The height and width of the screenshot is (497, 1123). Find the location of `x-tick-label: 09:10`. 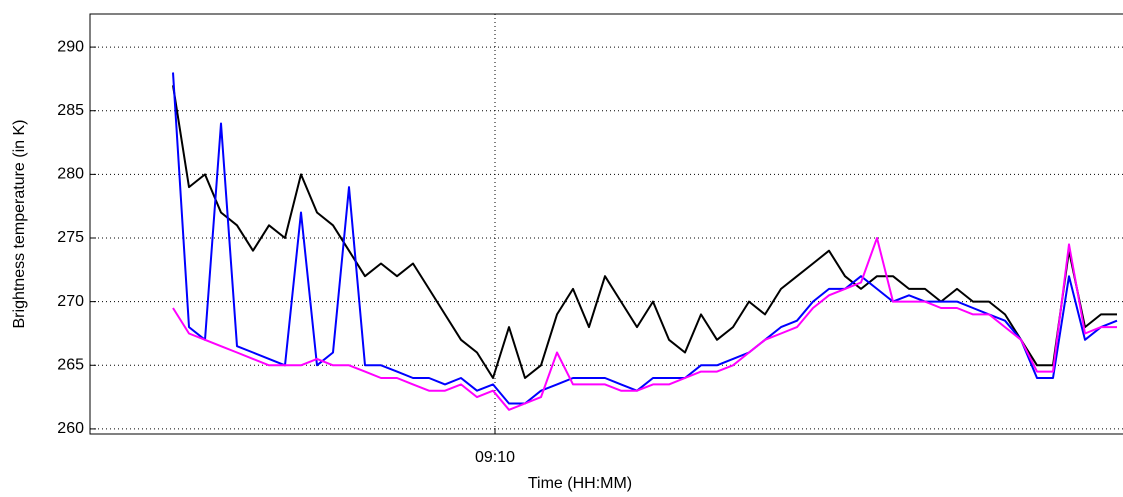

x-tick-label: 09:10 is located at coordinates (495, 457).